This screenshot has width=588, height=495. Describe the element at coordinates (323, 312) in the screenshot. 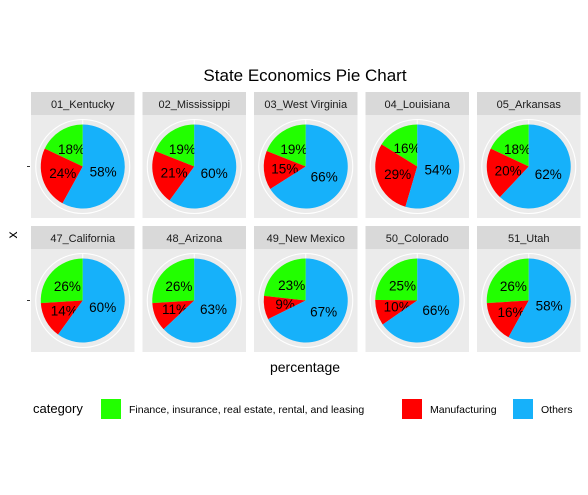

I see `slice-data-label: 67%` at that location.